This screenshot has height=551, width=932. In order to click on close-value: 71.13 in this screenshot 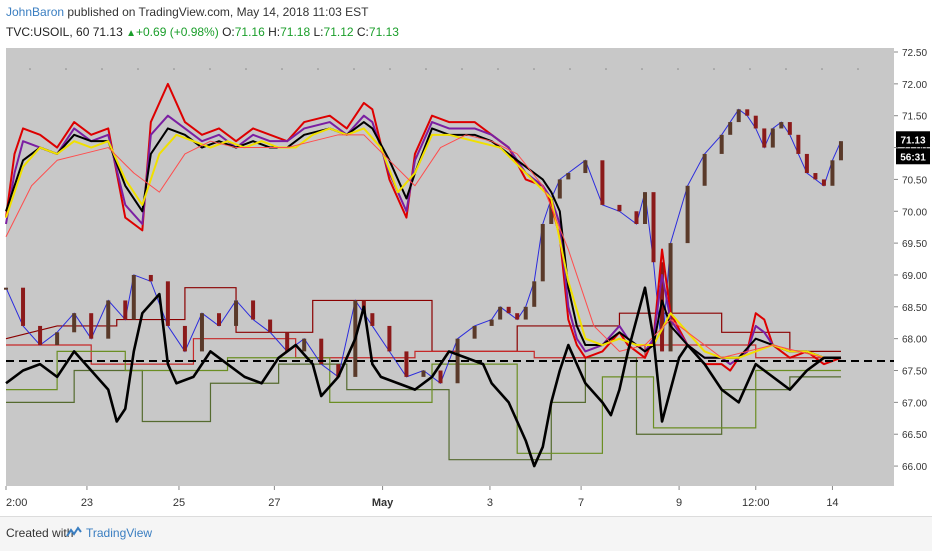, I will do `click(383, 32)`.